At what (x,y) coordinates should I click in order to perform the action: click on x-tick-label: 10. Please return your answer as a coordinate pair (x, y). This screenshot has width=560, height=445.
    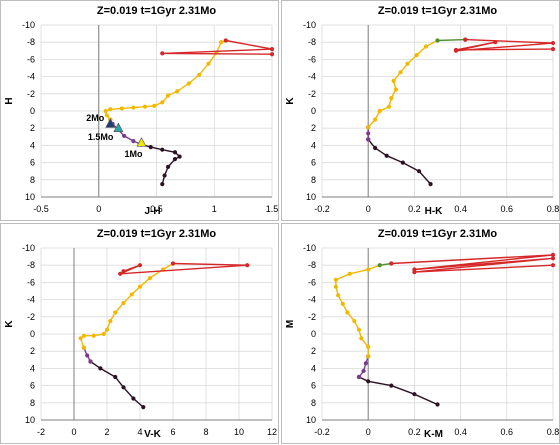
    Looking at the image, I should click on (239, 432).